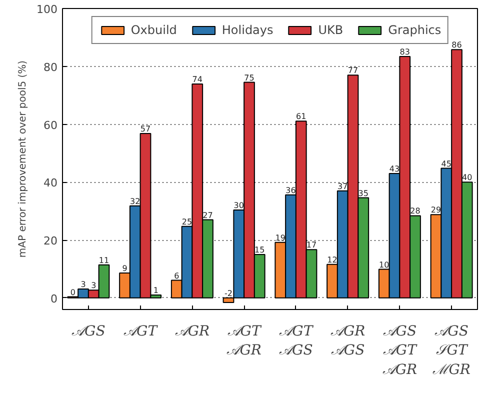  Describe the element at coordinates (331, 30) in the screenshot. I see `legend-label: UKB` at that location.